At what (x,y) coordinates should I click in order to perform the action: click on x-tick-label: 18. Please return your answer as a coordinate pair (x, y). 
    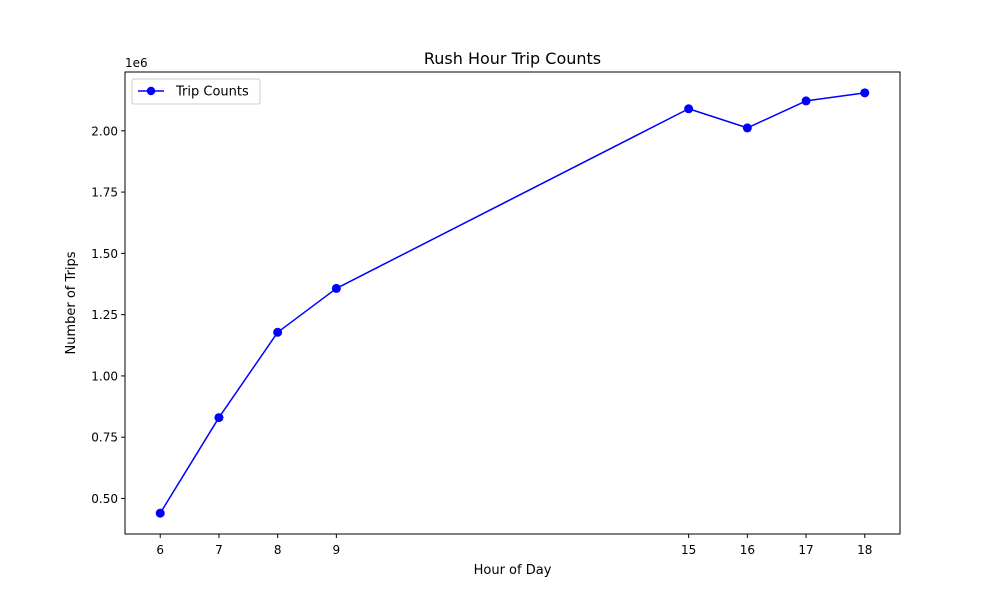
    Looking at the image, I should click on (864, 550).